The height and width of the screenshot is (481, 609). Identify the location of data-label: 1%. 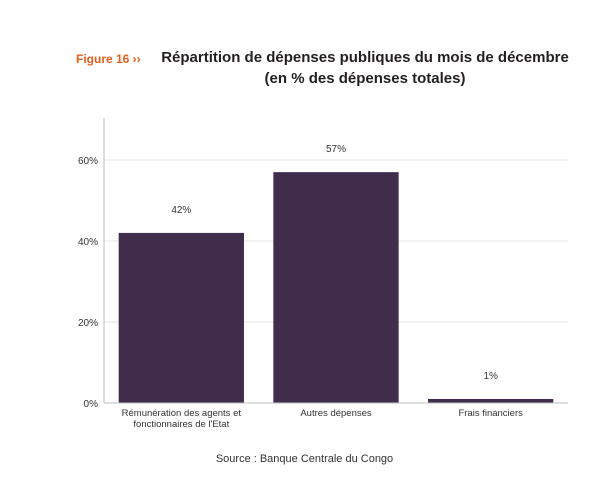
(490, 376).